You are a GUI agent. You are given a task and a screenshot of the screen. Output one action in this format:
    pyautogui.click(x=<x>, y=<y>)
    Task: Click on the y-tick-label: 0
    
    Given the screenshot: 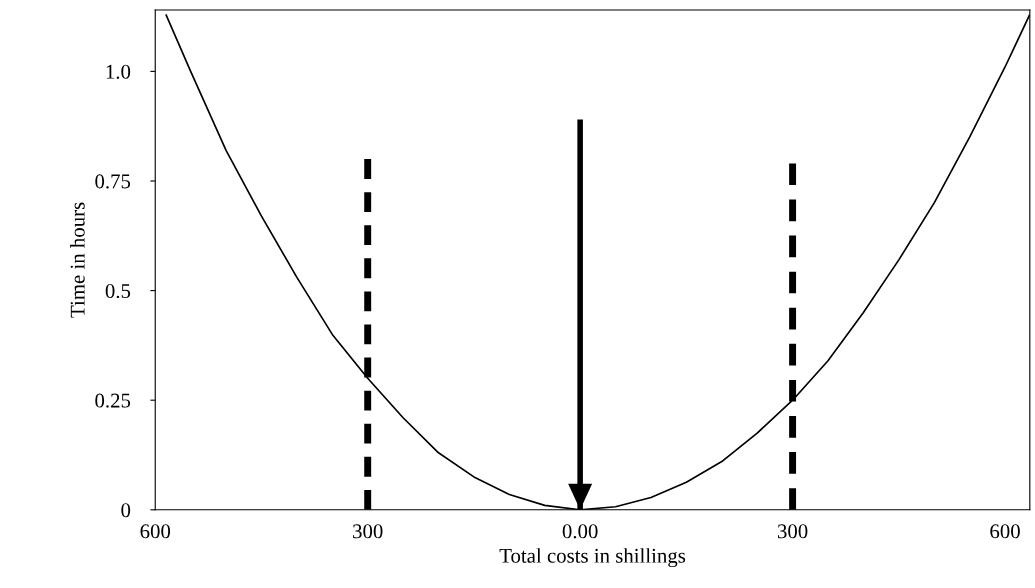 What is the action you would take?
    pyautogui.click(x=126, y=510)
    